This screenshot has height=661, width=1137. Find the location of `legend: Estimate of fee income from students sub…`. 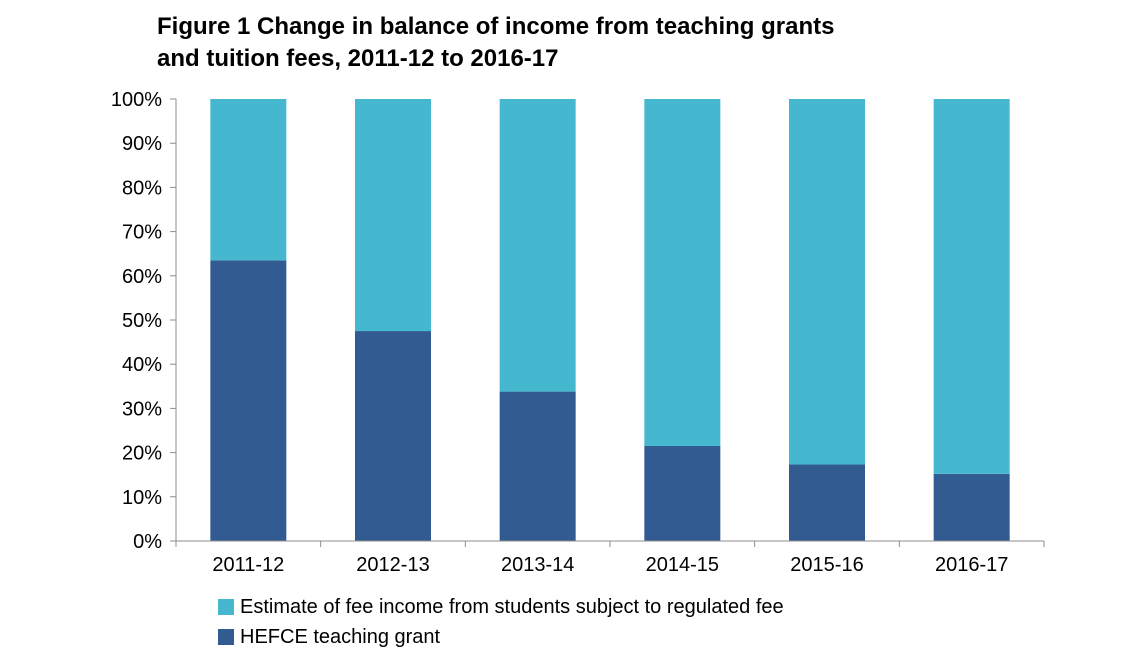

legend: Estimate of fee income from students sub… is located at coordinates (501, 622).